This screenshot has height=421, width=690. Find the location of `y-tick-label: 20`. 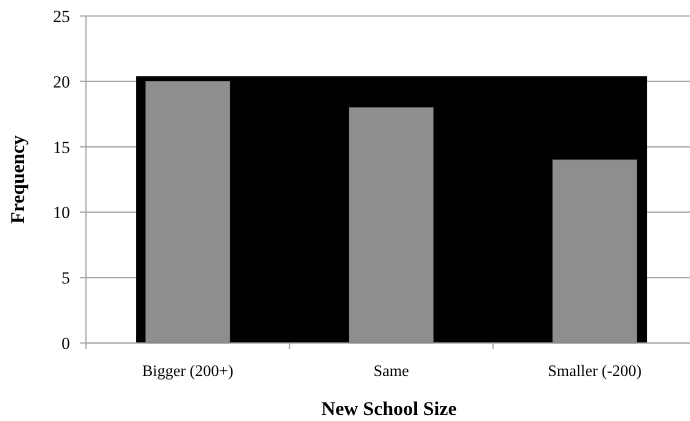

y-tick-label: 20 is located at coordinates (61, 82).